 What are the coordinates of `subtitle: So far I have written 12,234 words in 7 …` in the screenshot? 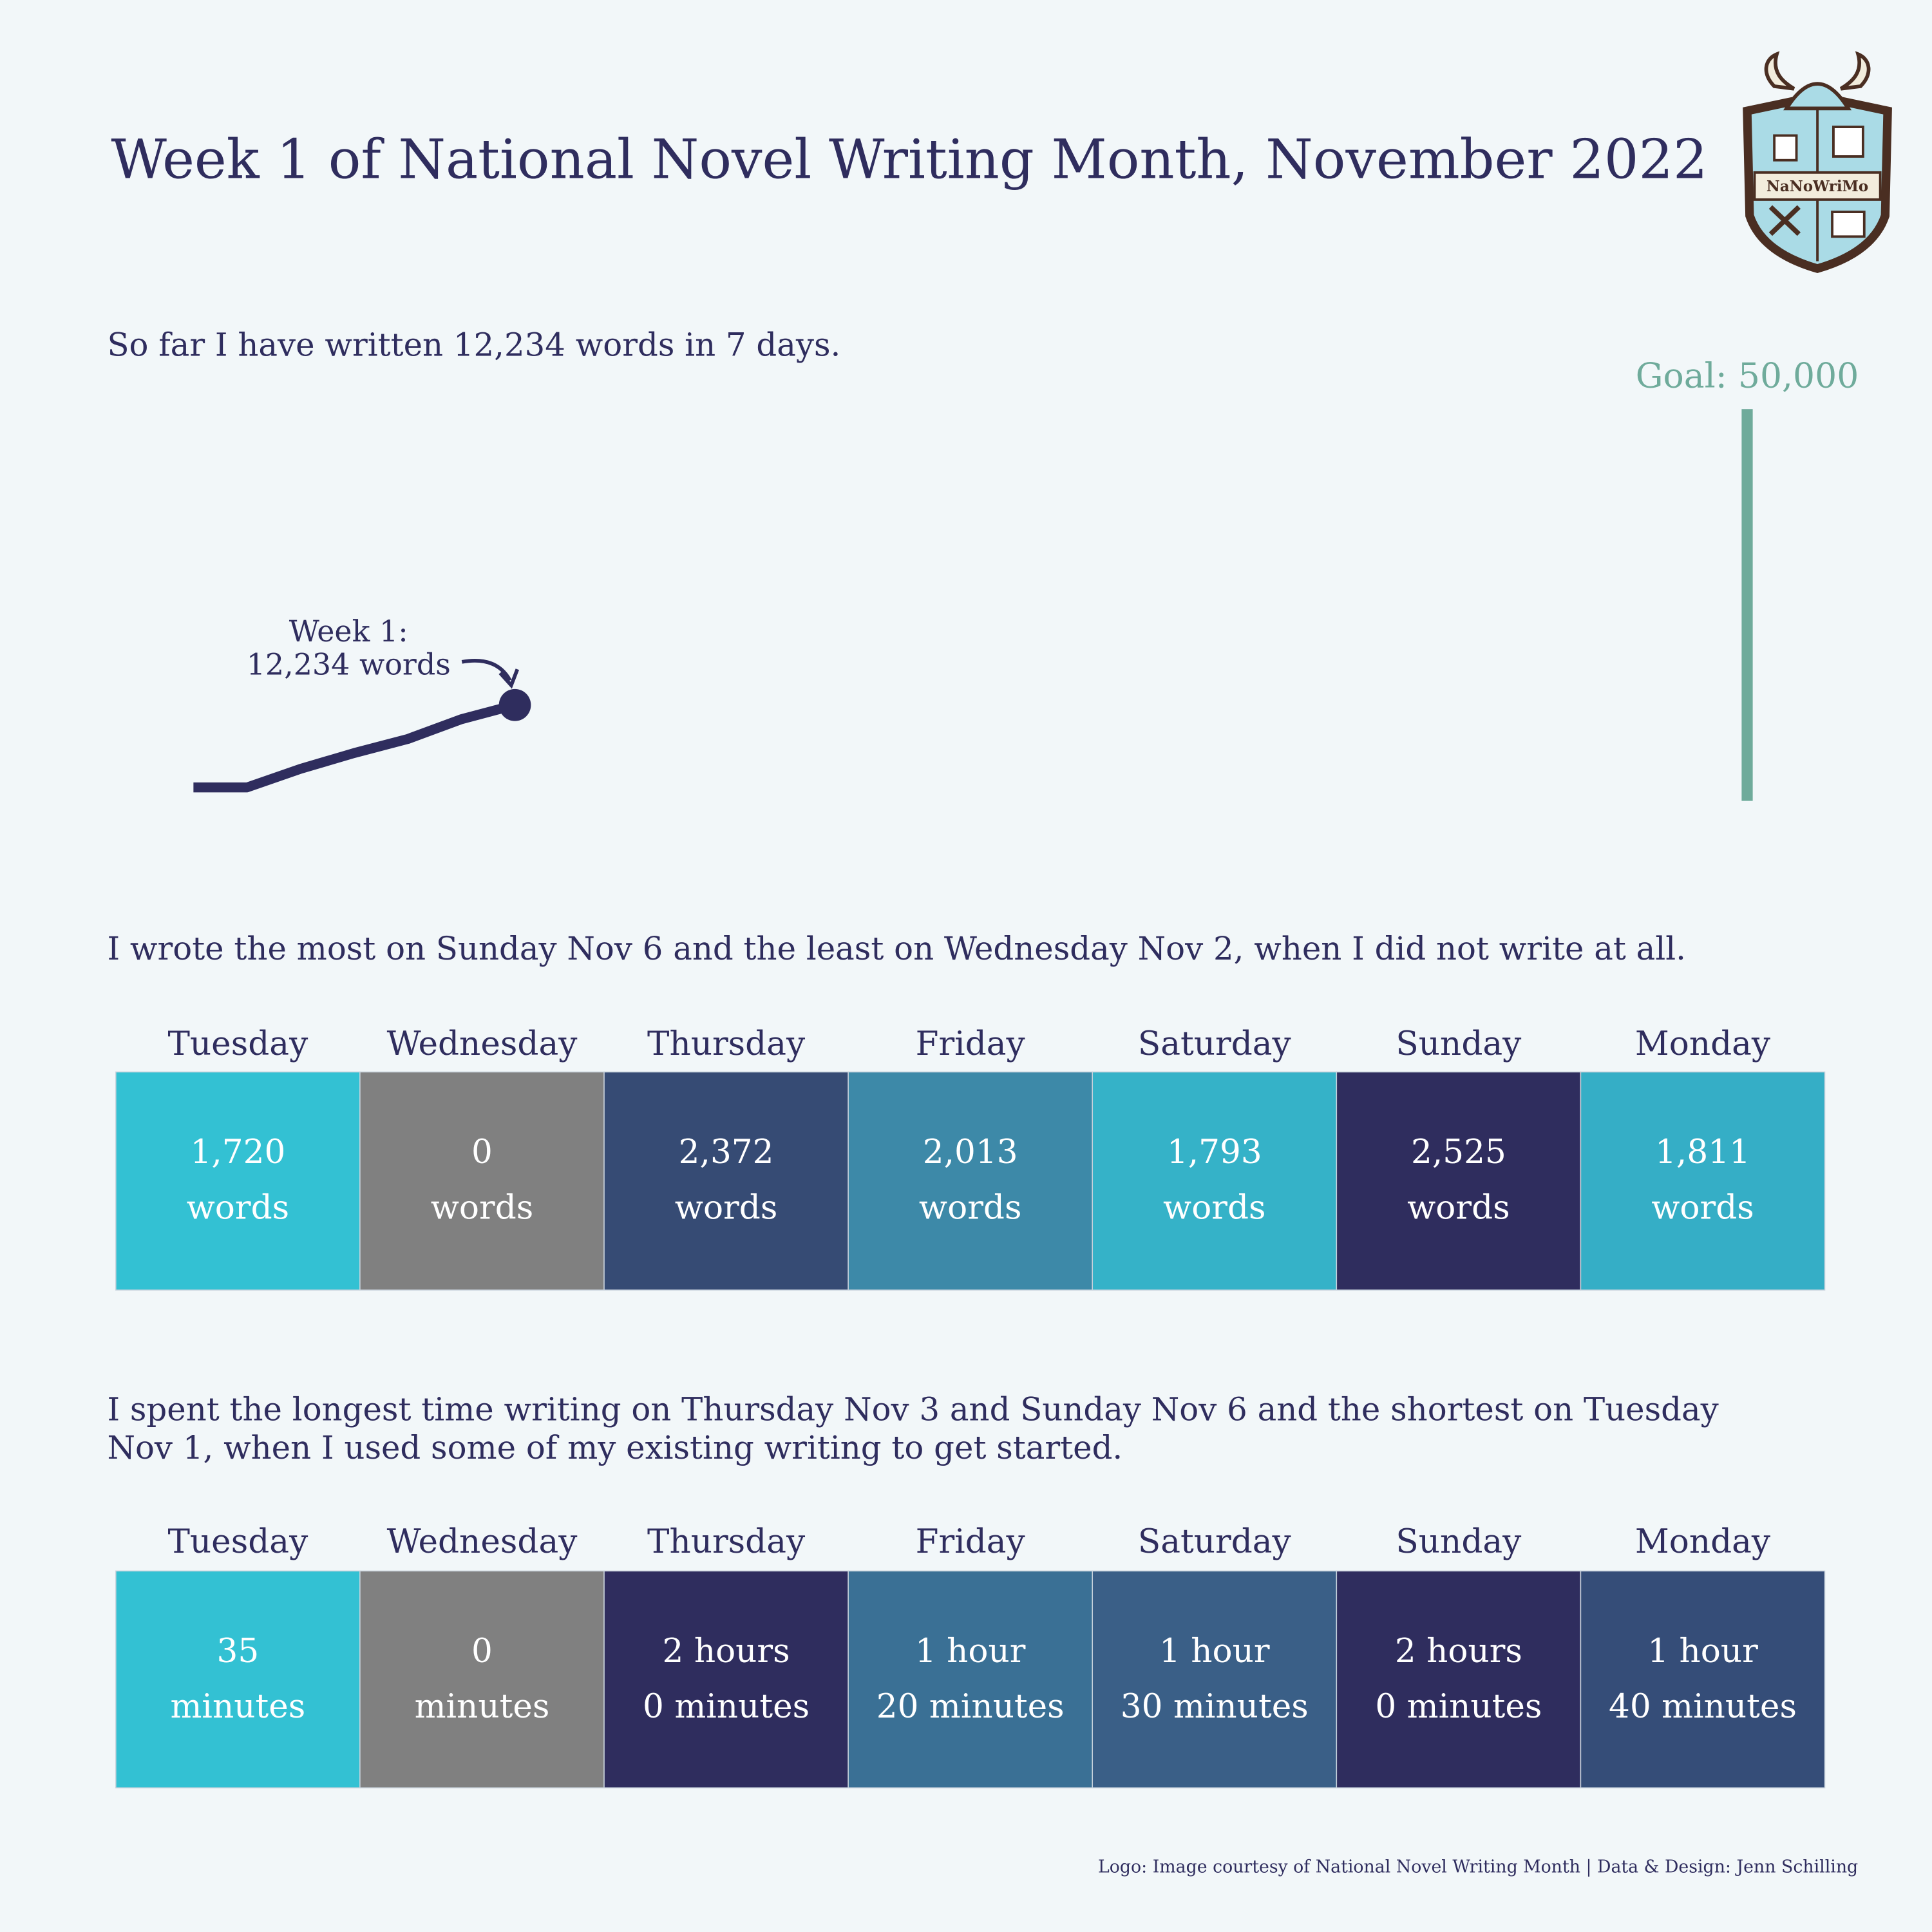 It's located at (474, 346).